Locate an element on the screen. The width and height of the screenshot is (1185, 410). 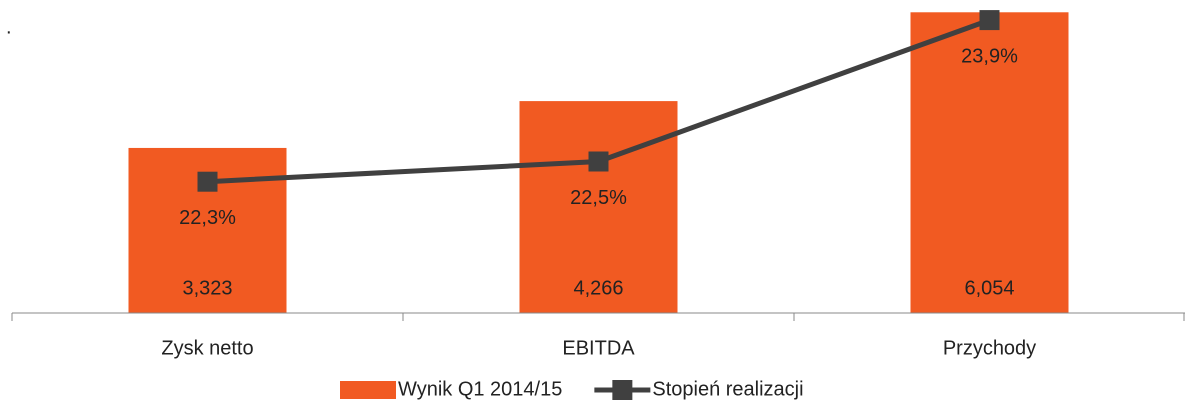
legend-label: Stopień realizacji is located at coordinates (727, 389).